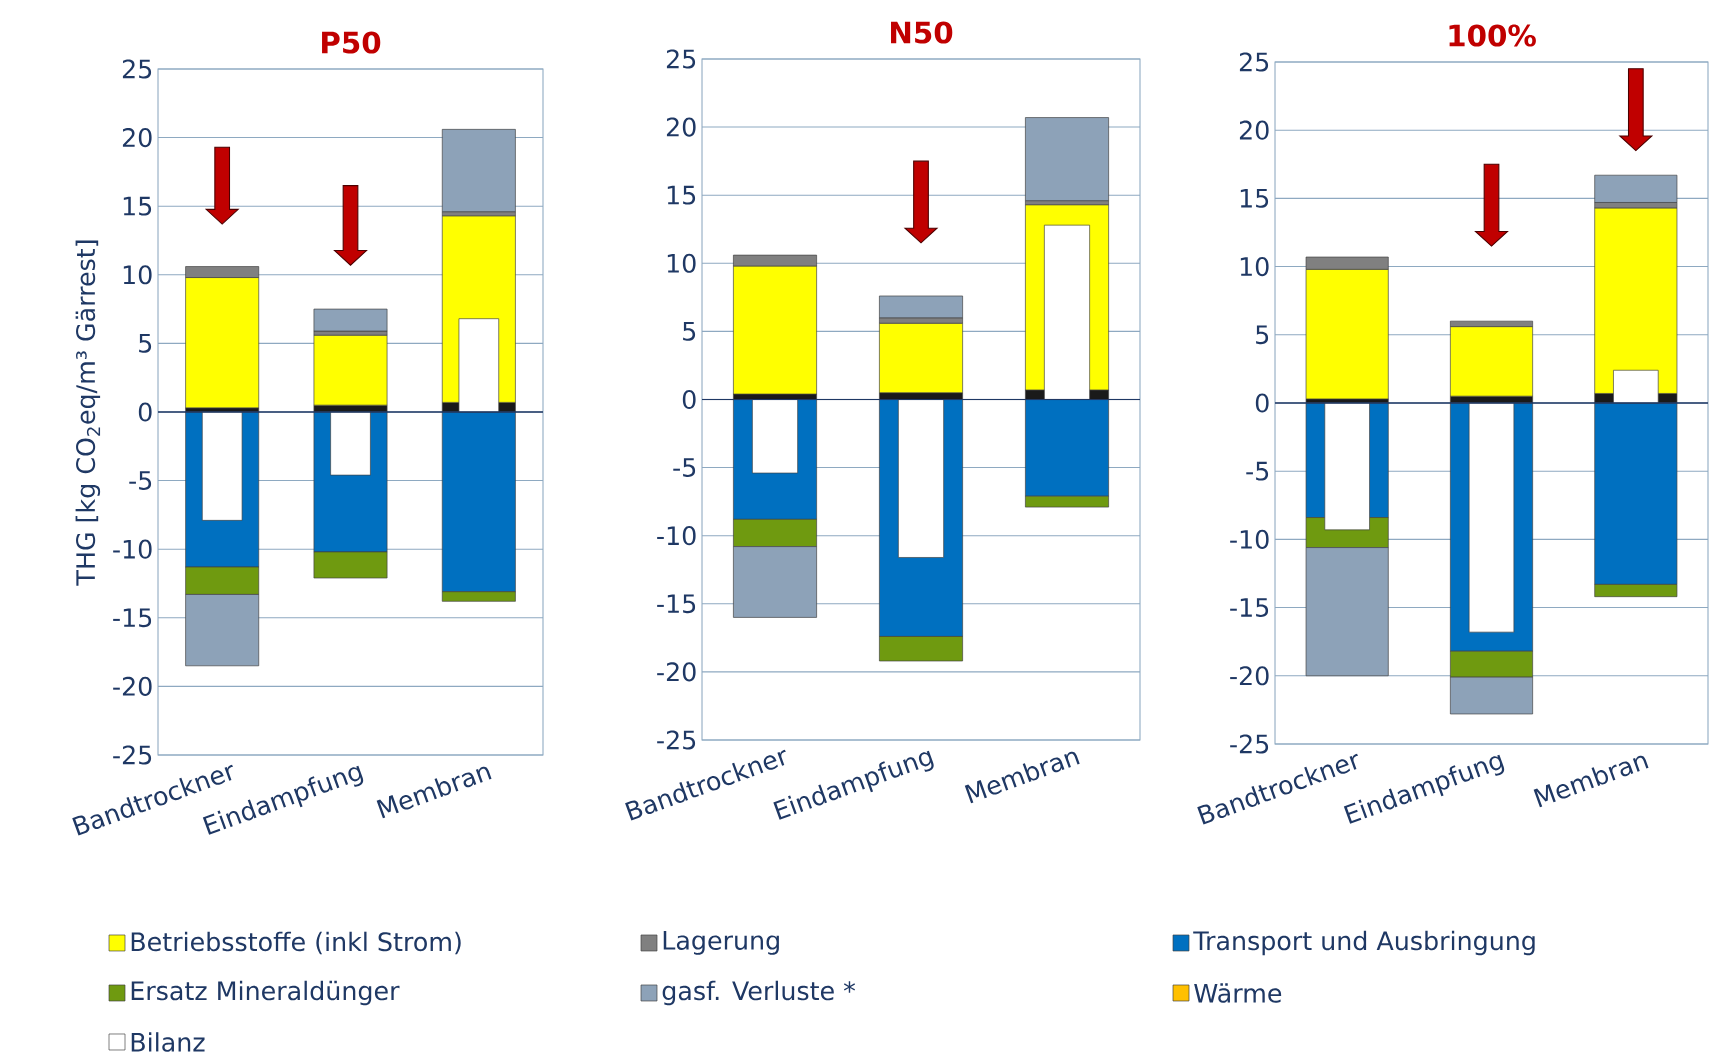  Describe the element at coordinates (296, 943) in the screenshot. I see `legend-label: Betriebsstoffe (inkl Strom)` at that location.